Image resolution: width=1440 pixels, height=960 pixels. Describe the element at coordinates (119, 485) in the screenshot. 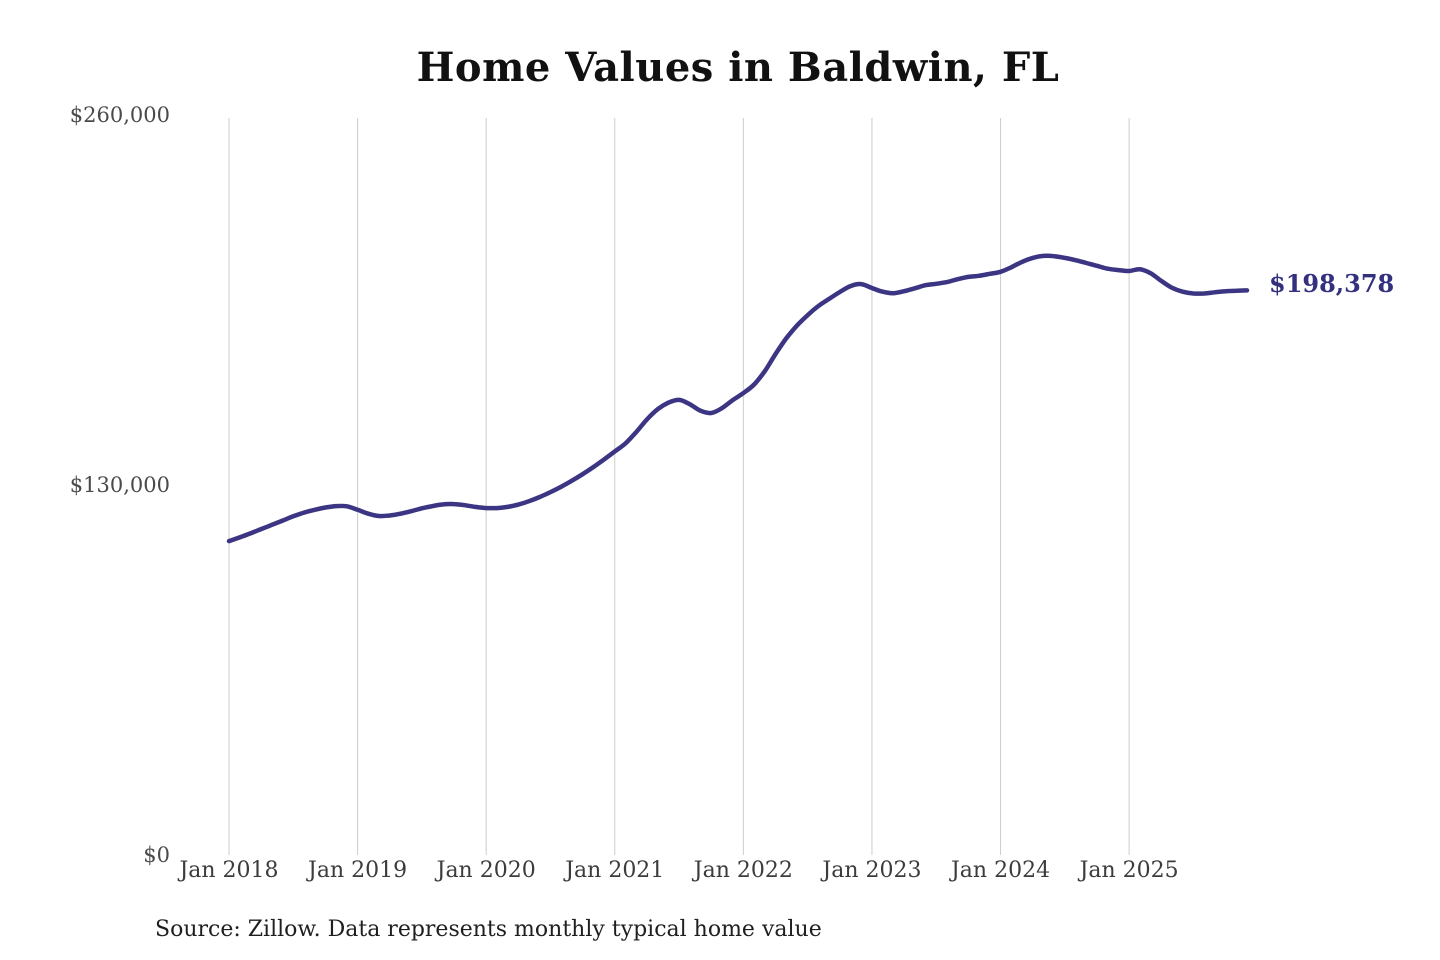

I see `y-tick-label: $130,000` at that location.